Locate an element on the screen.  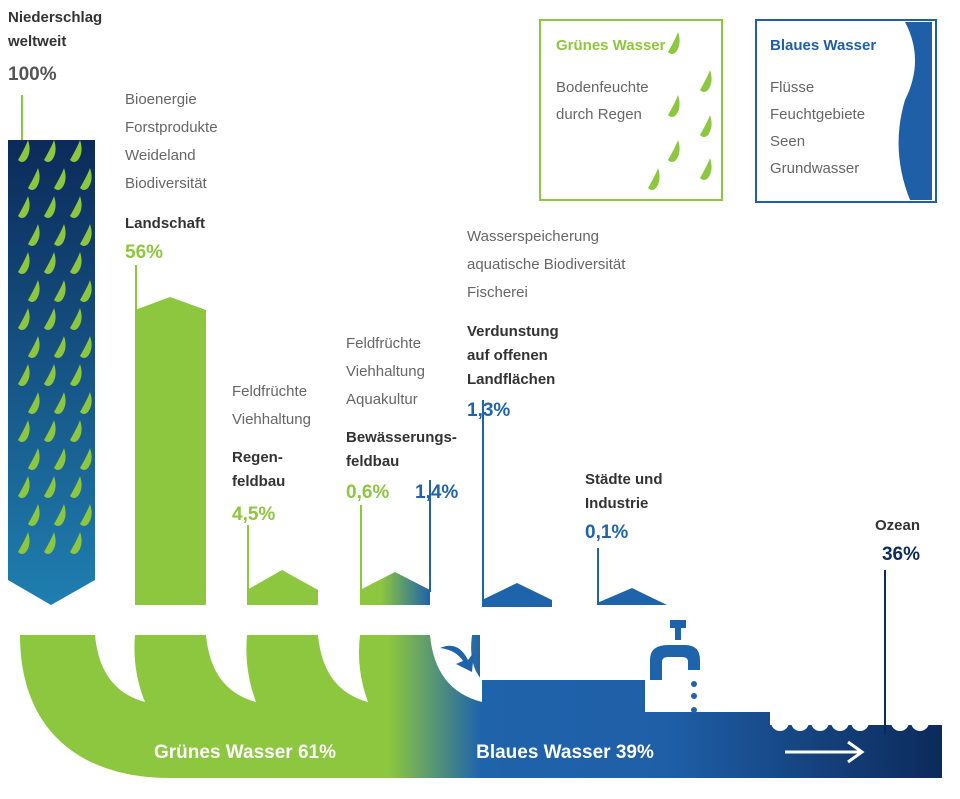
use-title: Ozean is located at coordinates (897, 525).